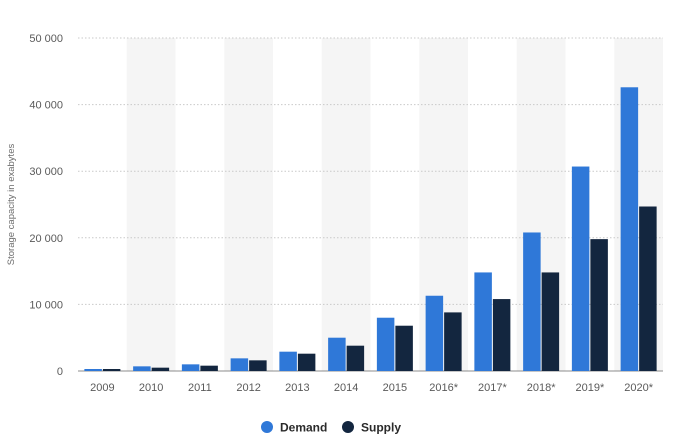  What do you see at coordinates (288, 361) in the screenshot?
I see `bar-demand-2013` at bounding box center [288, 361].